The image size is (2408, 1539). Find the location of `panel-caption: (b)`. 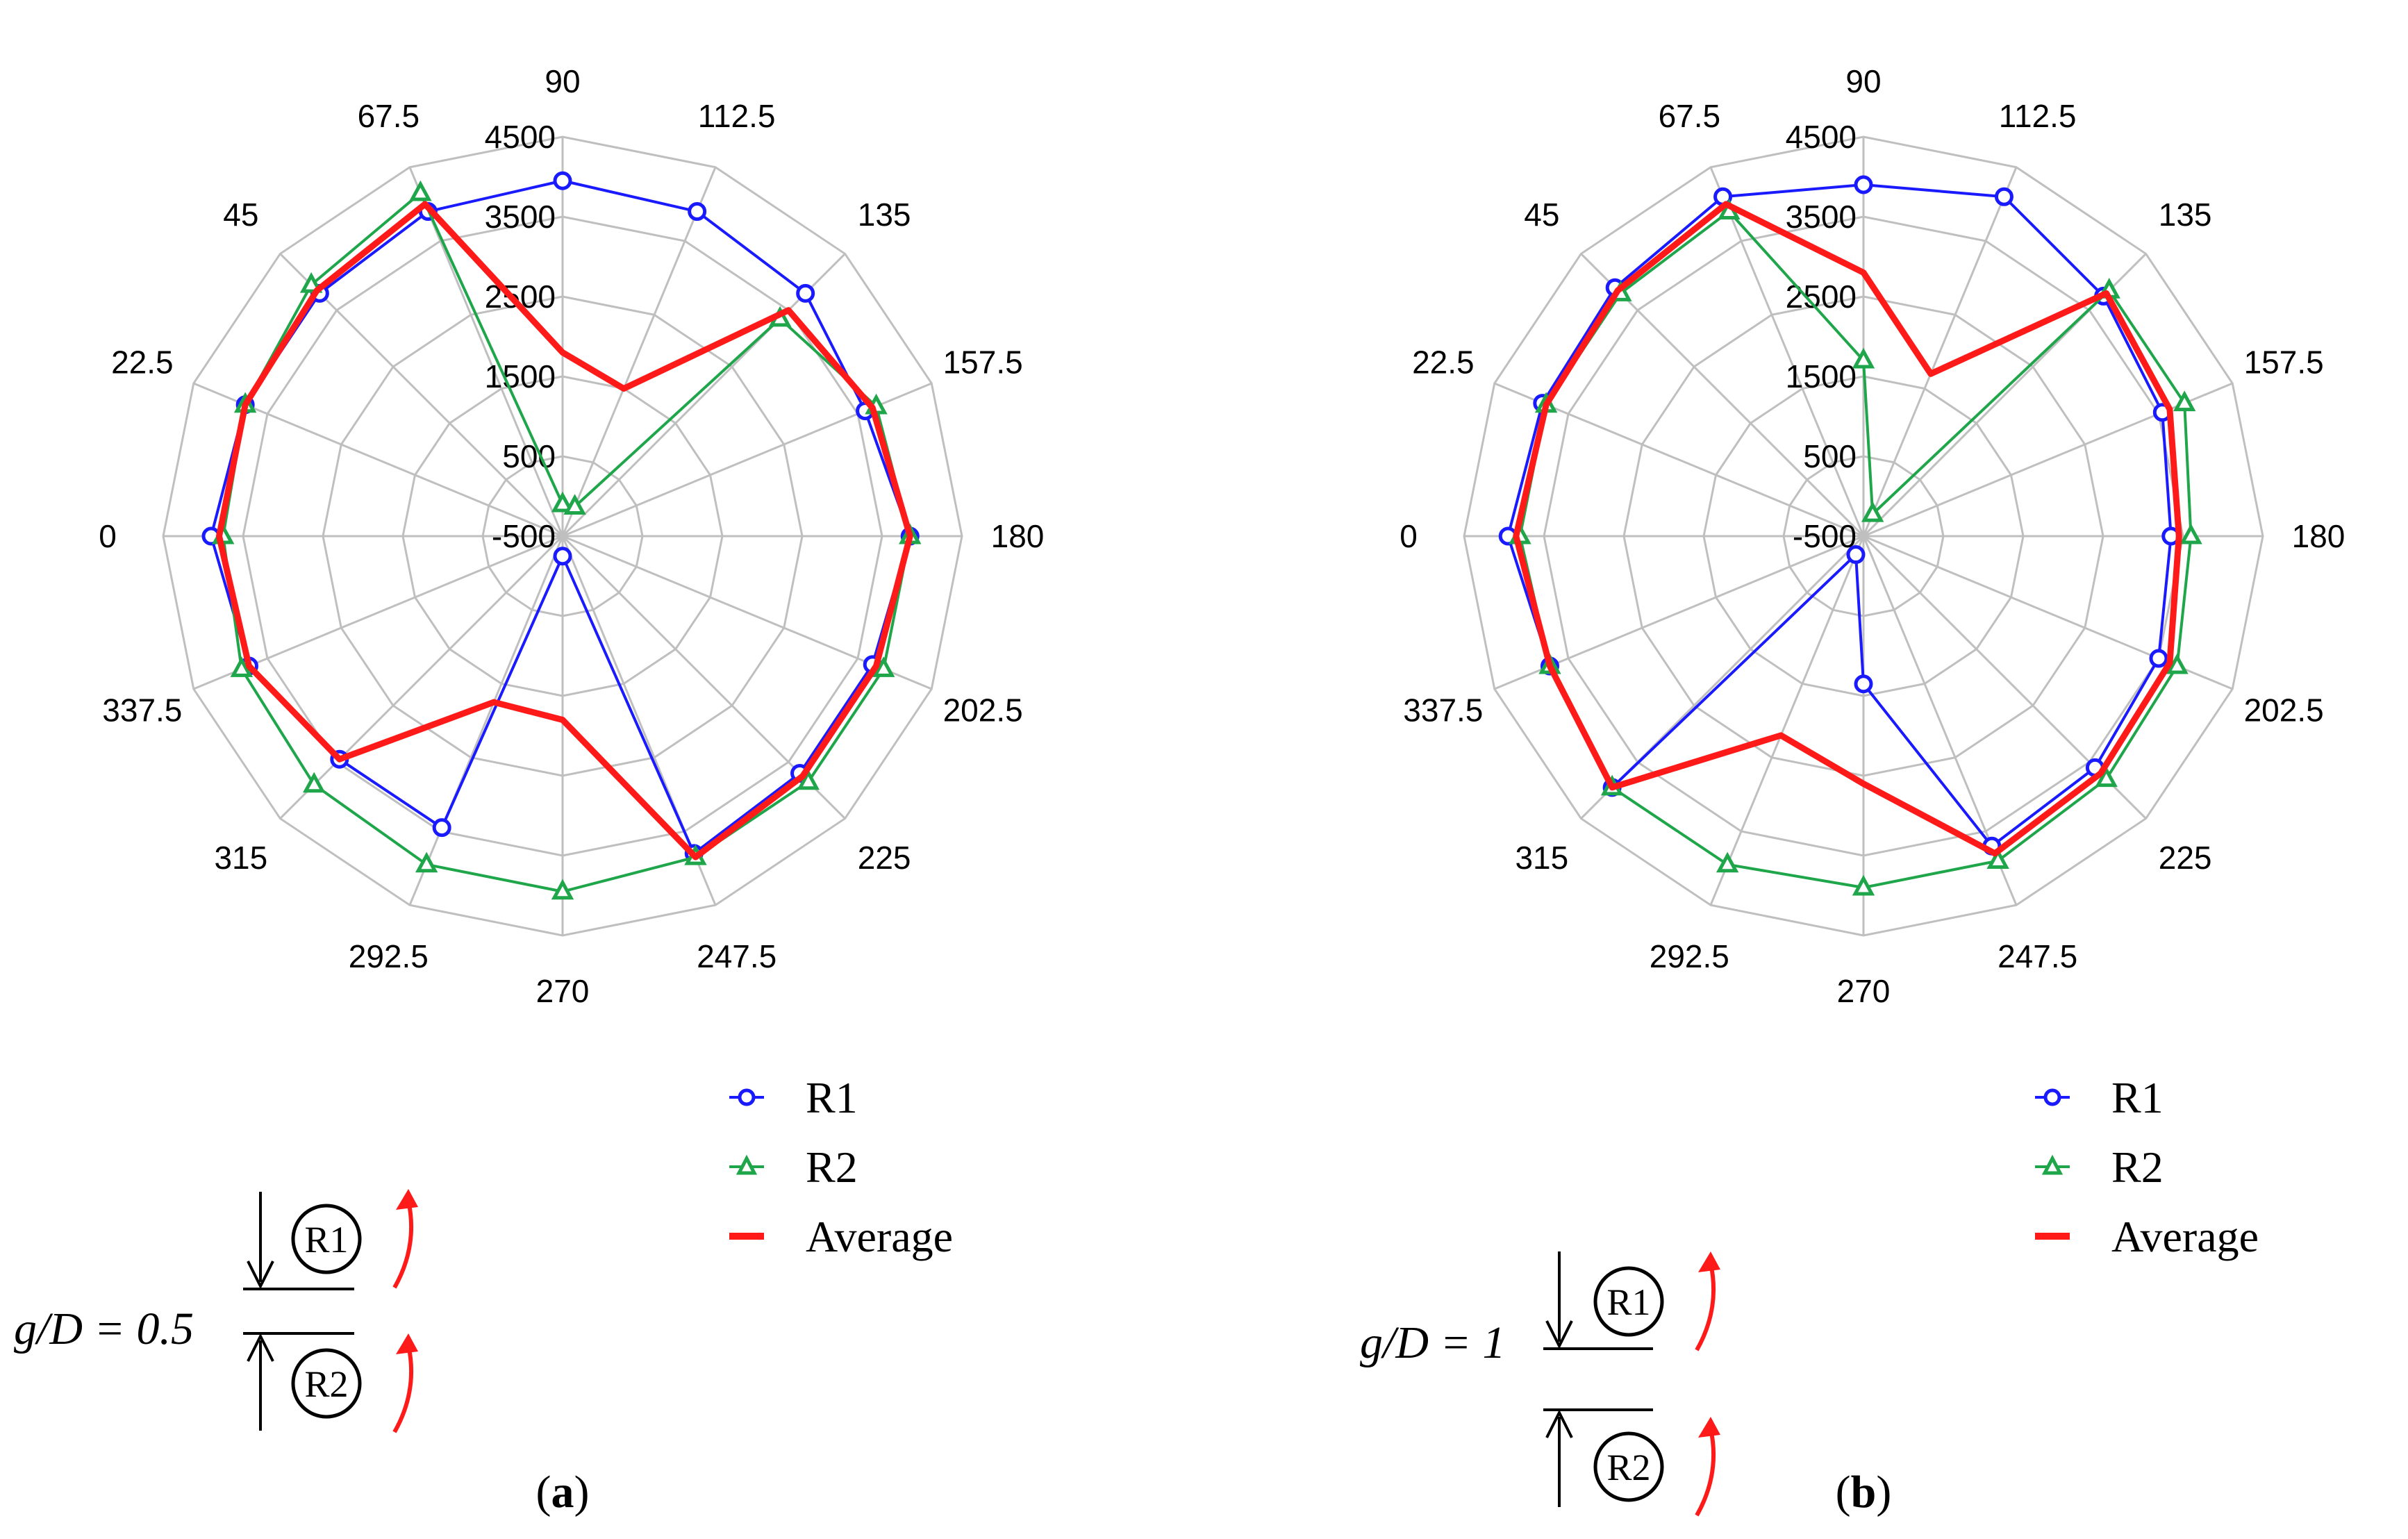

panel-caption: (b) is located at coordinates (1864, 1492).